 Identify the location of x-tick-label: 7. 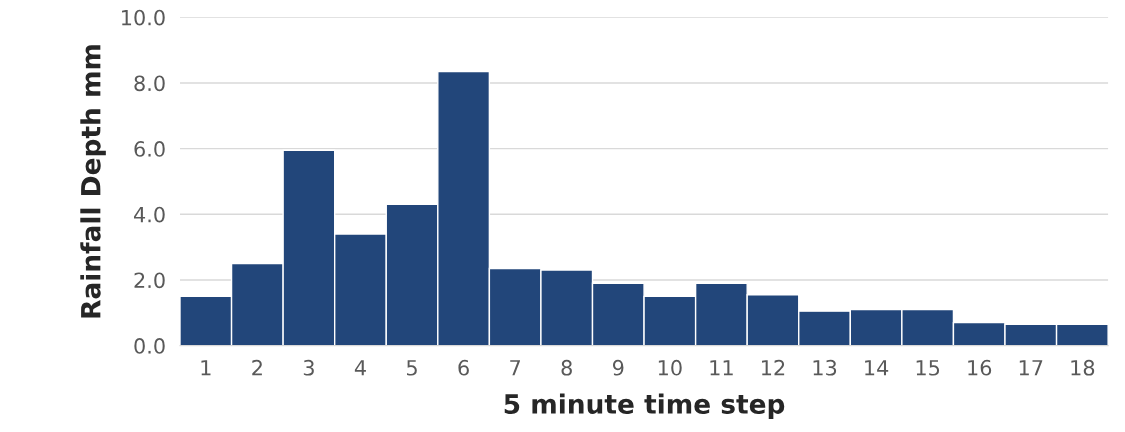
(515, 368).